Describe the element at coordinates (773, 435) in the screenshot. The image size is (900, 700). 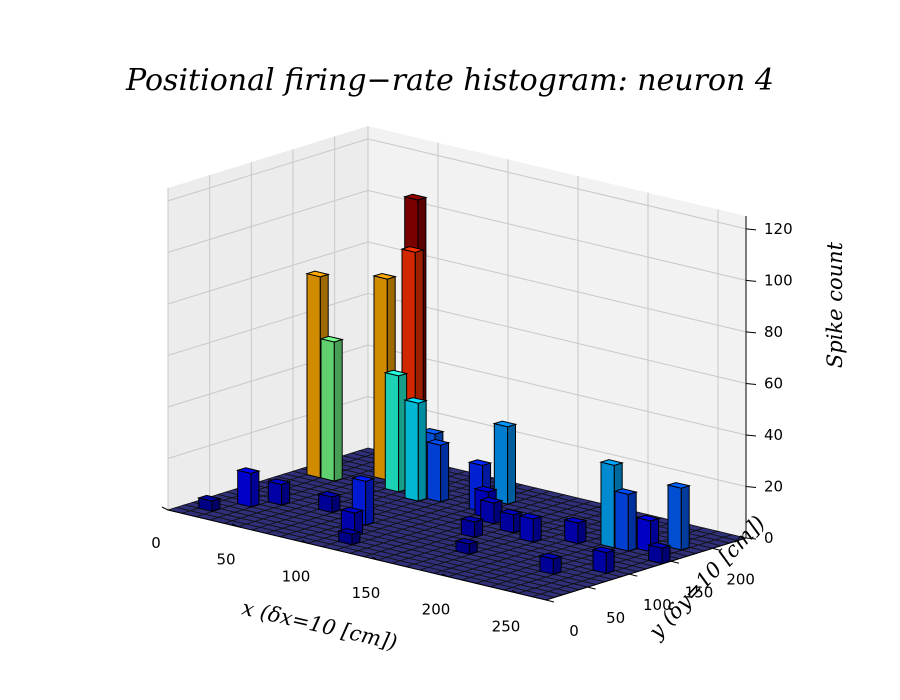
I see `z-tick-label: 40` at that location.